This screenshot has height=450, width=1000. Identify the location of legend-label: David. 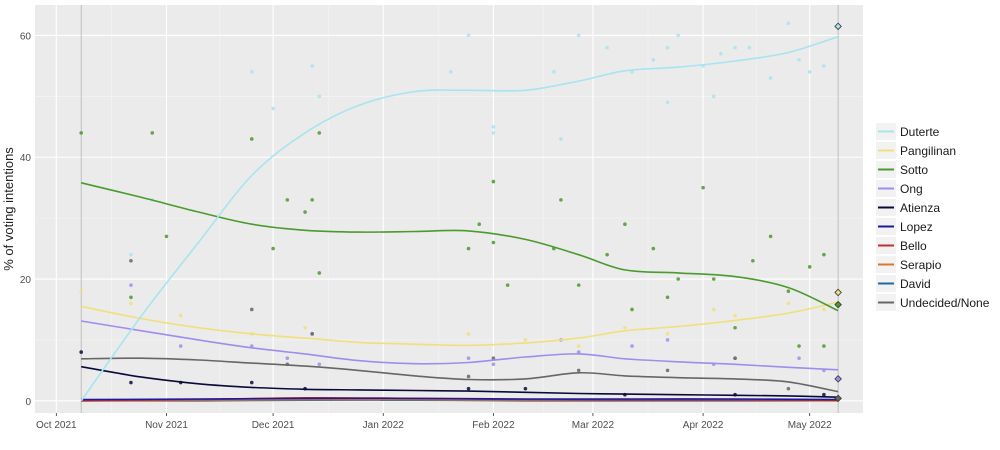
(915, 284).